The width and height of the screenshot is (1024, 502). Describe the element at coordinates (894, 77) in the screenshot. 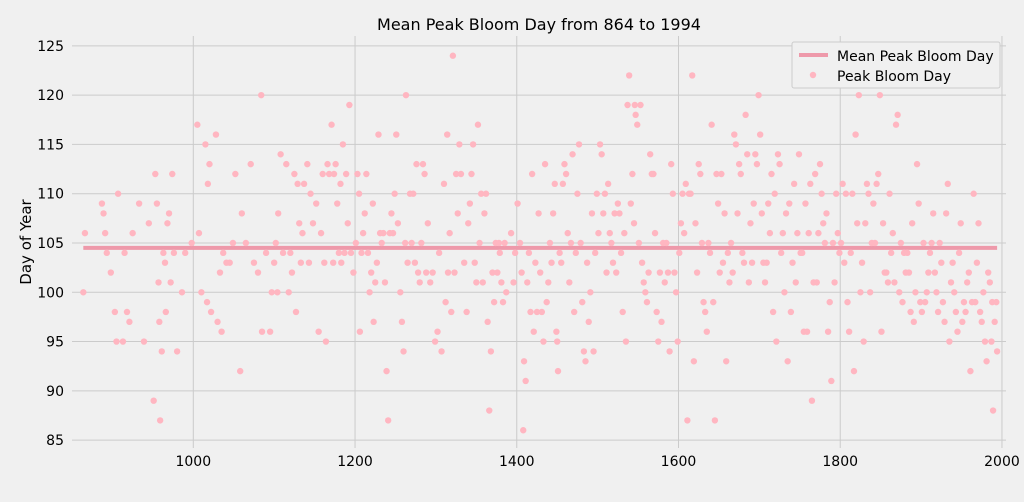

I see `legend-points-label: Peak Bloom Day` at that location.